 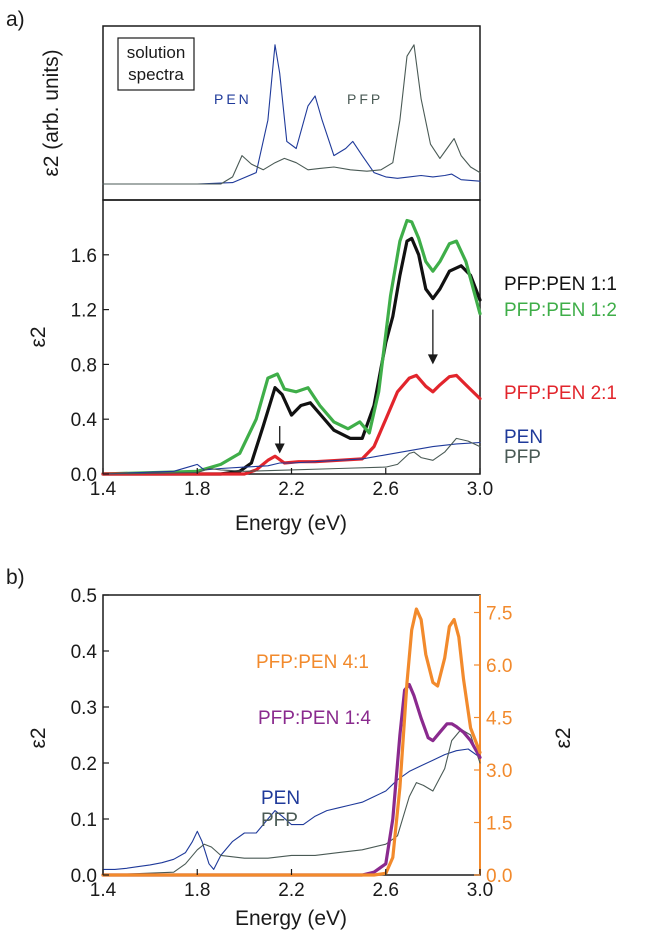 What do you see at coordinates (523, 437) in the screenshot?
I see `label-pen-film: PEN` at bounding box center [523, 437].